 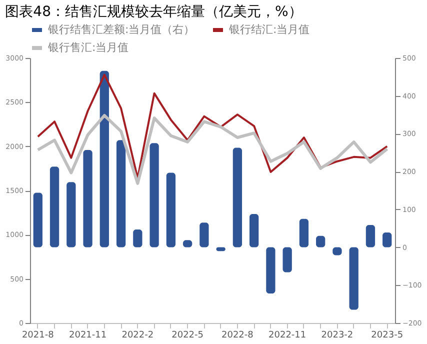 I want to click on legend-label: 银行售汇:当月值, so click(x=88, y=47).